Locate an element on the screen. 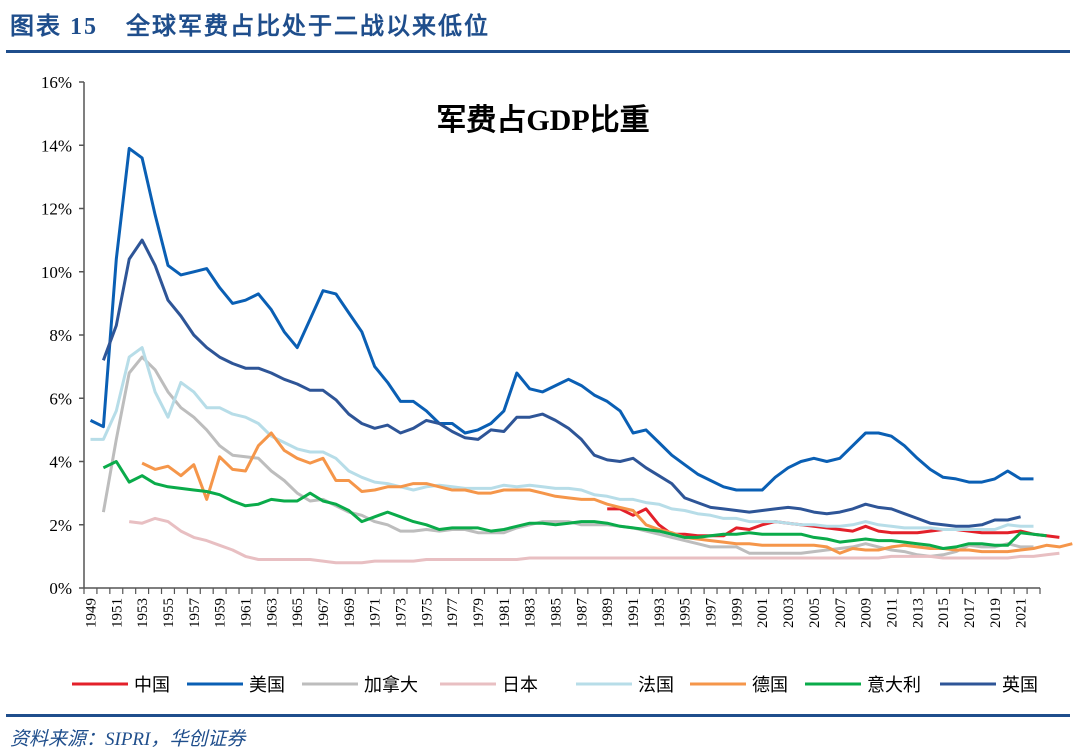 The image size is (1080, 755). x-tick-label: 1999 is located at coordinates (737, 613).